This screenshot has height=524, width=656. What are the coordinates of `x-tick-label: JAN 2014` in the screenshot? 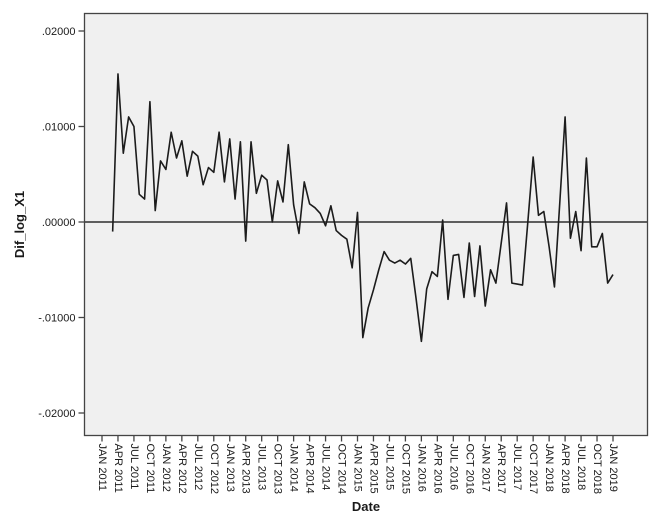 It's located at (294, 468).